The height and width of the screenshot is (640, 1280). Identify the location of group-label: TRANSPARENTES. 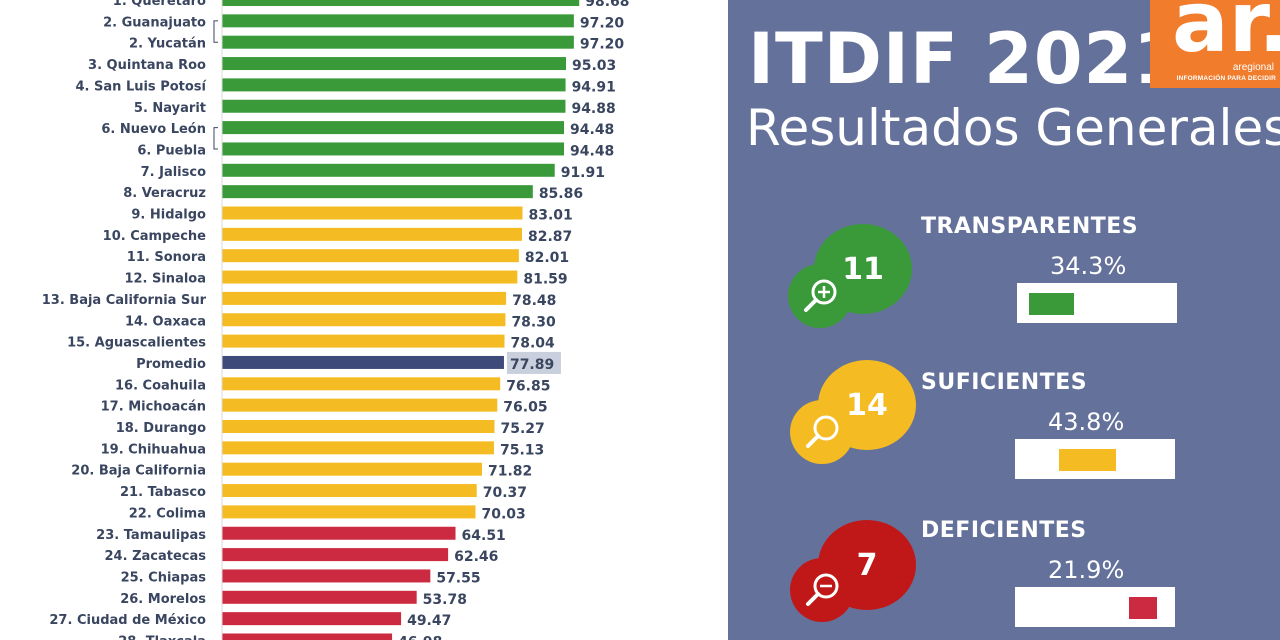
(1030, 226).